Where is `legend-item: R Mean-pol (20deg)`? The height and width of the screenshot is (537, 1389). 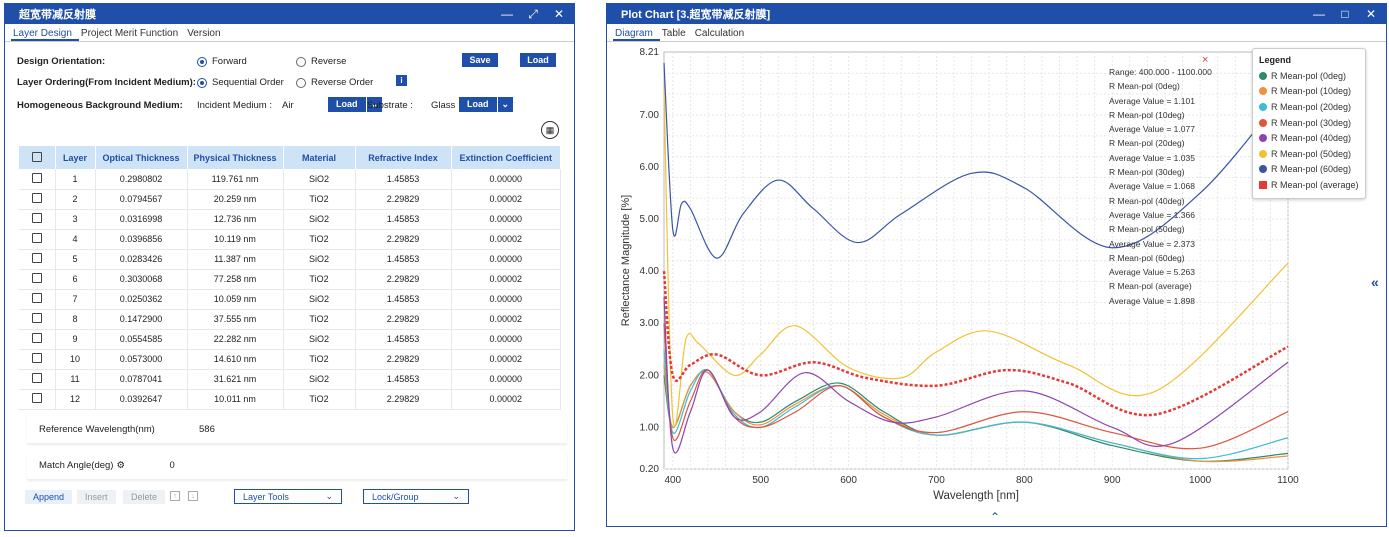 legend-item: R Mean-pol (20deg) is located at coordinates (1309, 107).